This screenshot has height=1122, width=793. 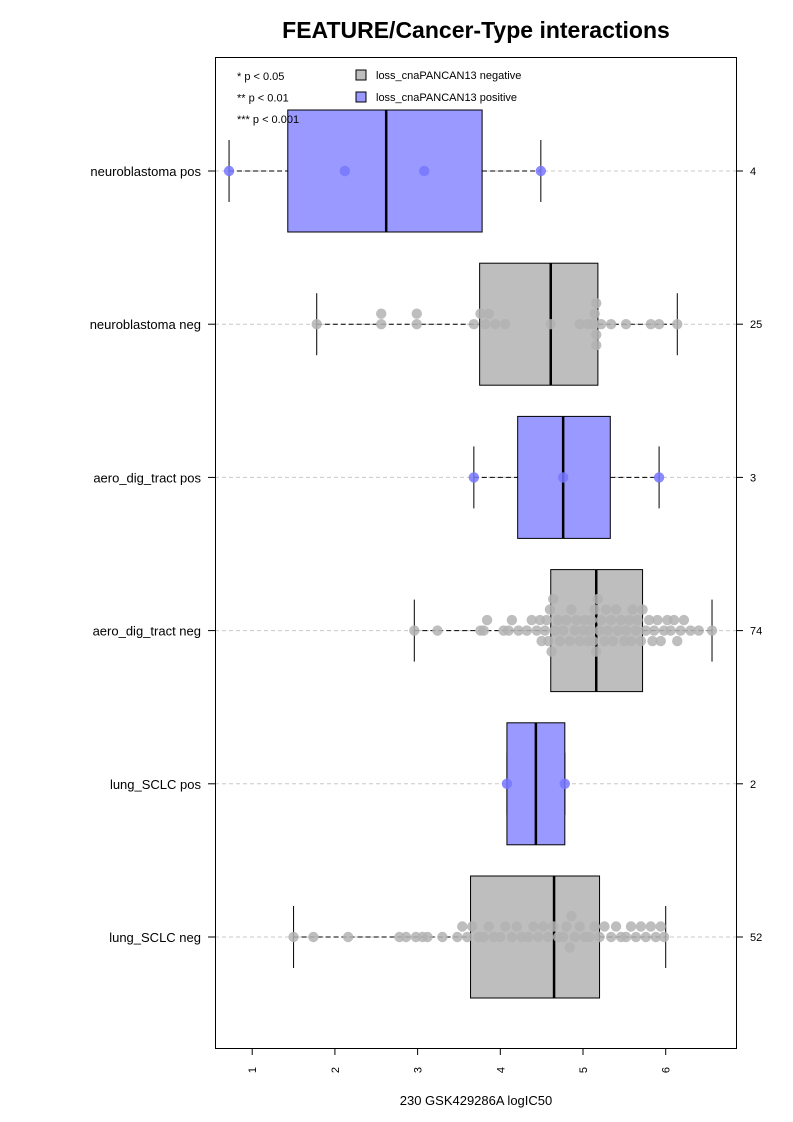 I want to click on category-label: aero_dig_tract neg, so click(x=147, y=631).